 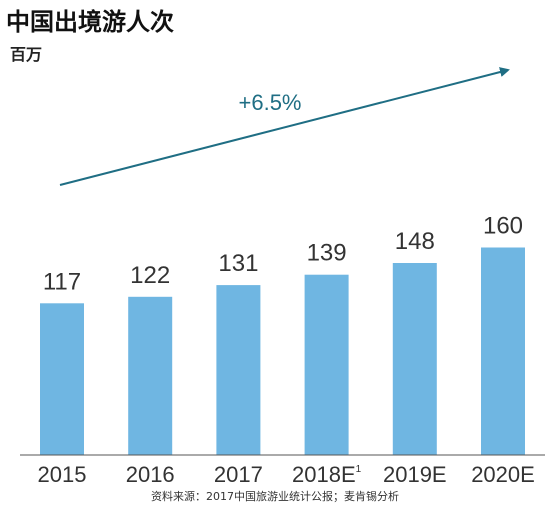 What do you see at coordinates (283, 254) in the screenshot?
I see `value-labels-group: 117 122 131 139 148 160` at bounding box center [283, 254].